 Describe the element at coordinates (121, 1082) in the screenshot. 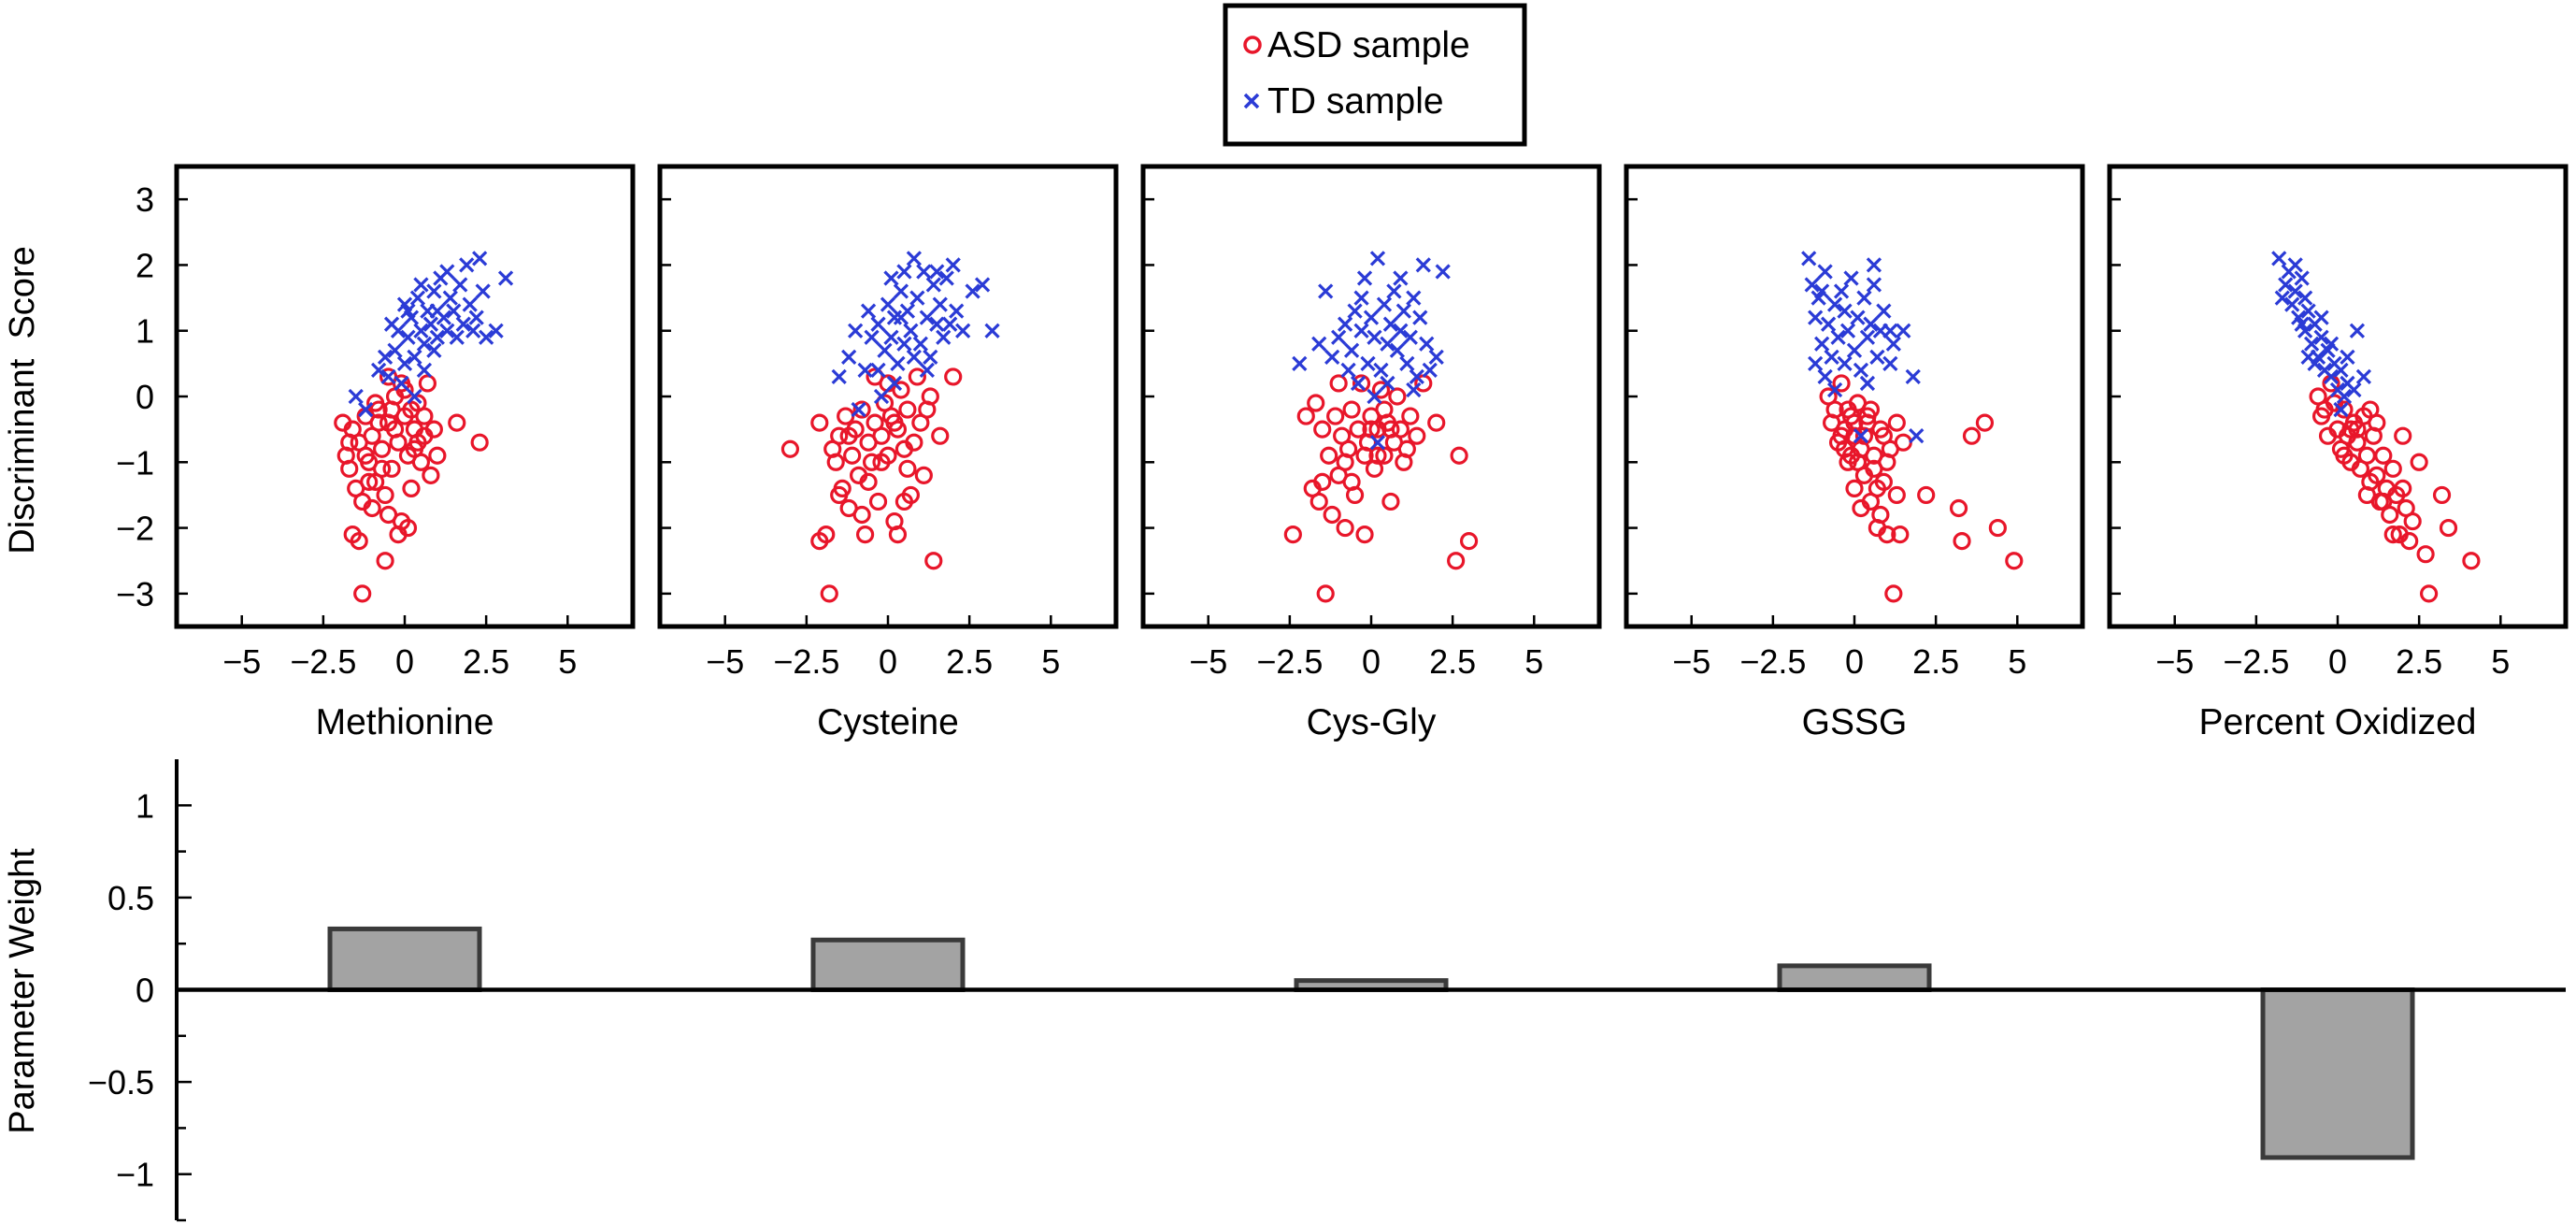

I see `bar-ytick-label: −0.5` at that location.